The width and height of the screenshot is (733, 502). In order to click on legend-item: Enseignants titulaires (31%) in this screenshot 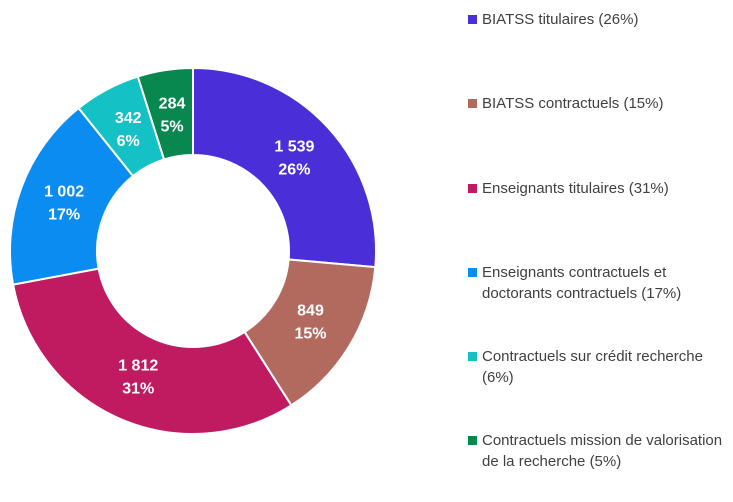, I will do `click(599, 188)`.